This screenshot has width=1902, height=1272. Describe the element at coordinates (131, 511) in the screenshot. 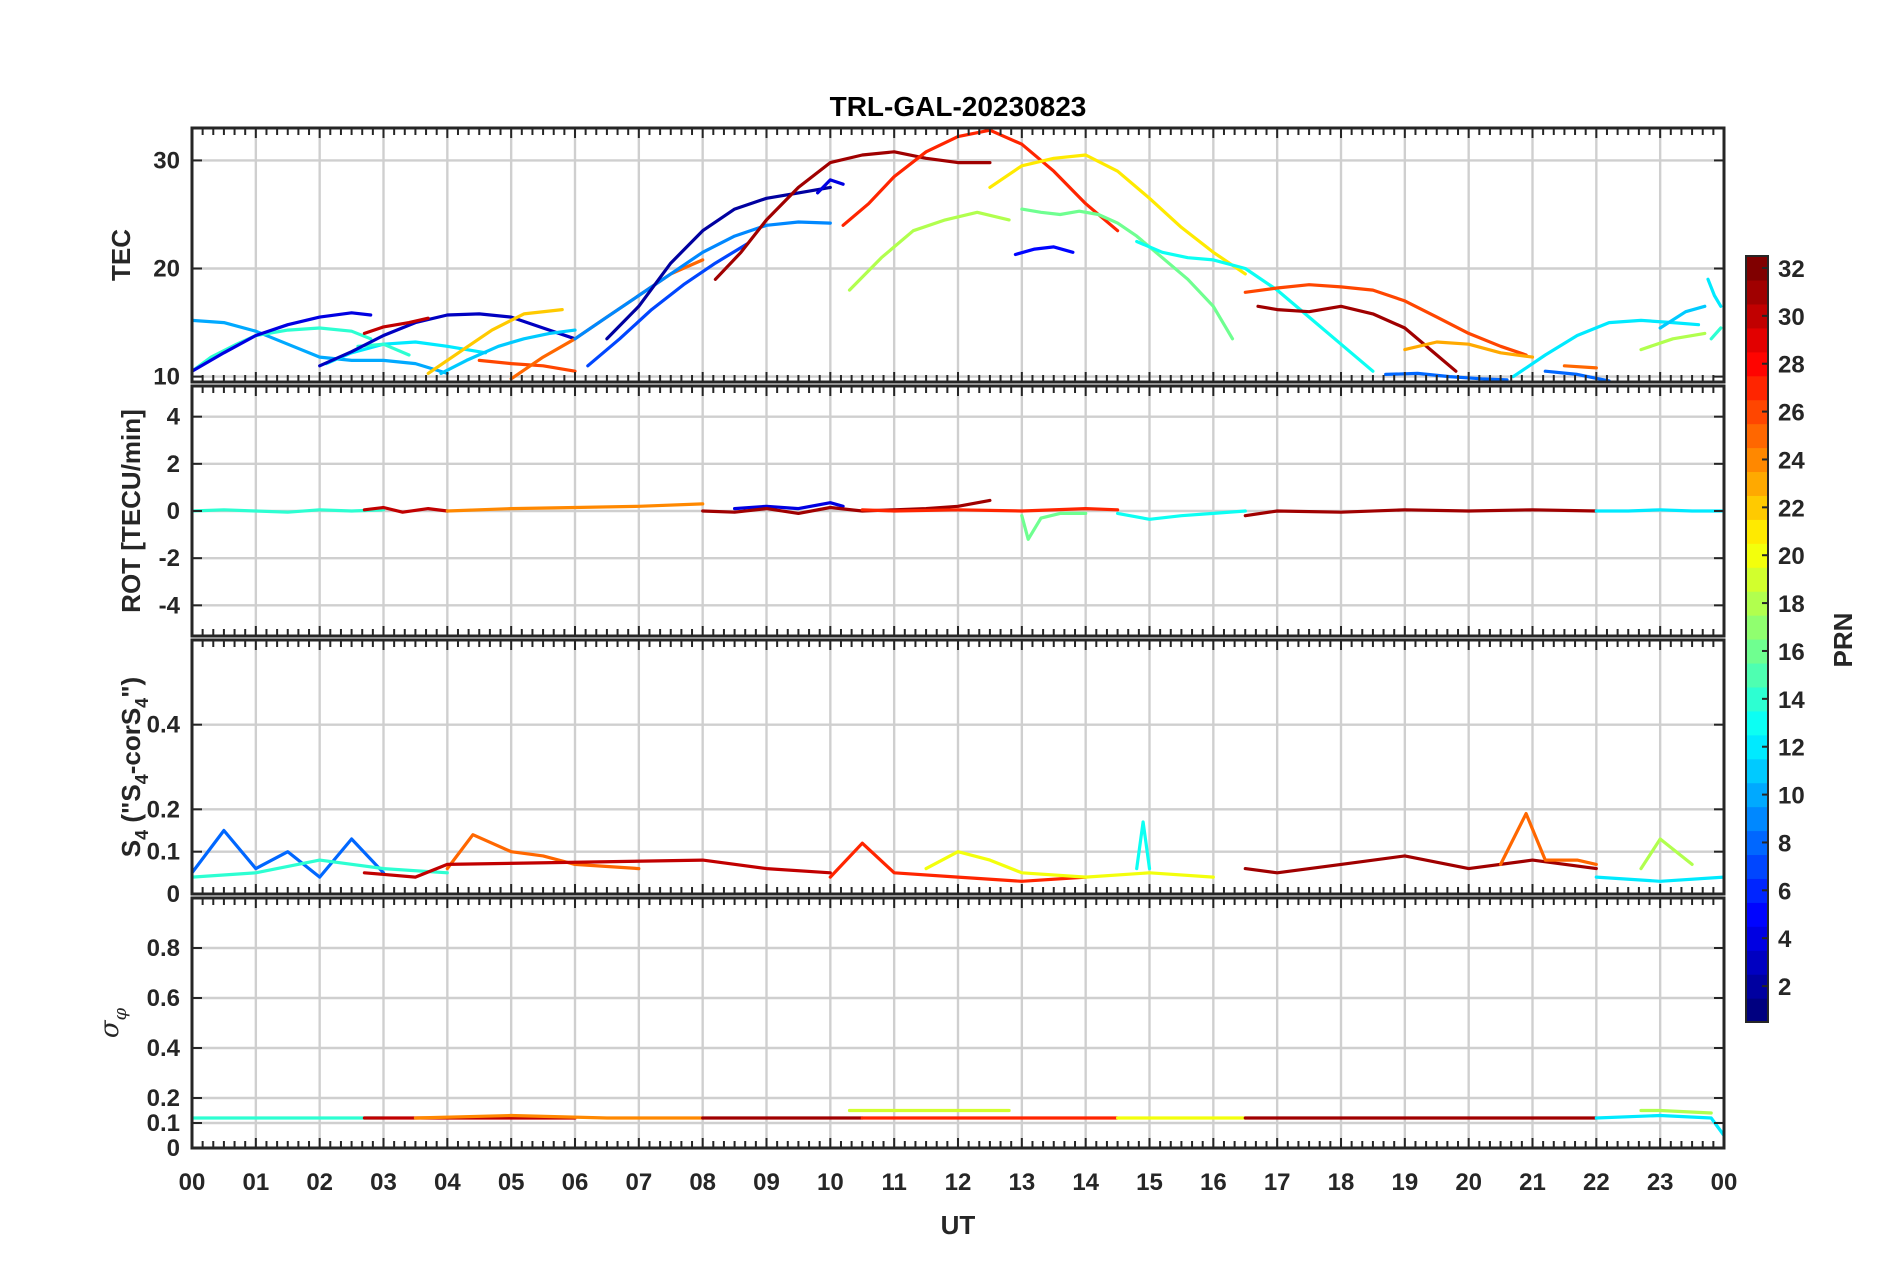

I see `rot-y-axis-label: ROT [TECU/min]` at that location.